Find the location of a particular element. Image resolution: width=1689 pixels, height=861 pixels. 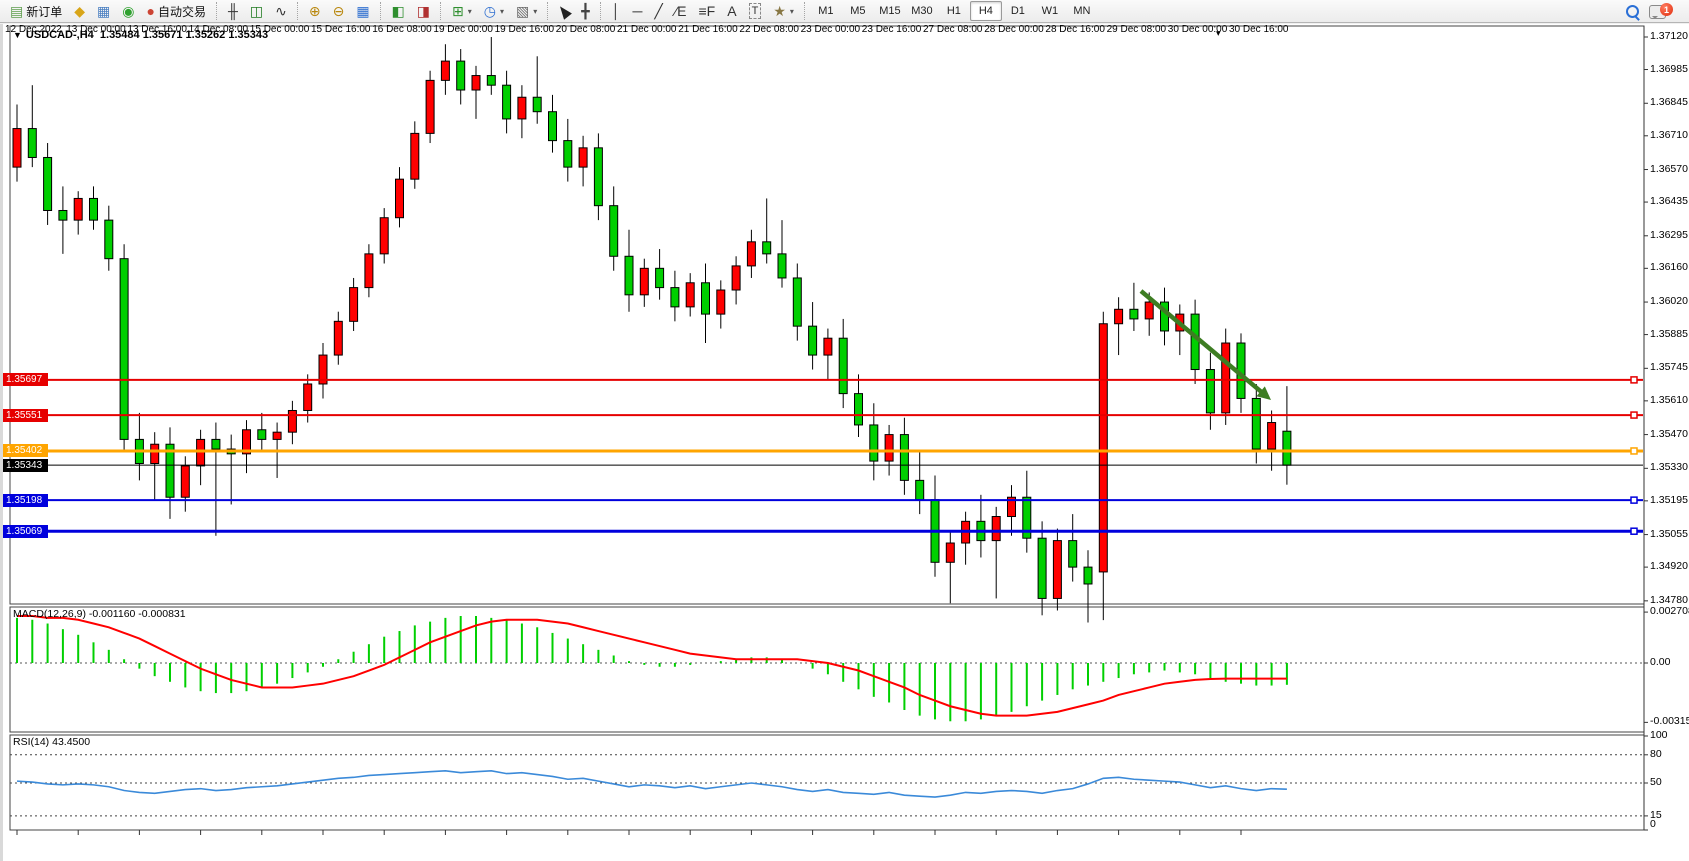

horizontal-line-button: ─ is located at coordinates (637, 11).